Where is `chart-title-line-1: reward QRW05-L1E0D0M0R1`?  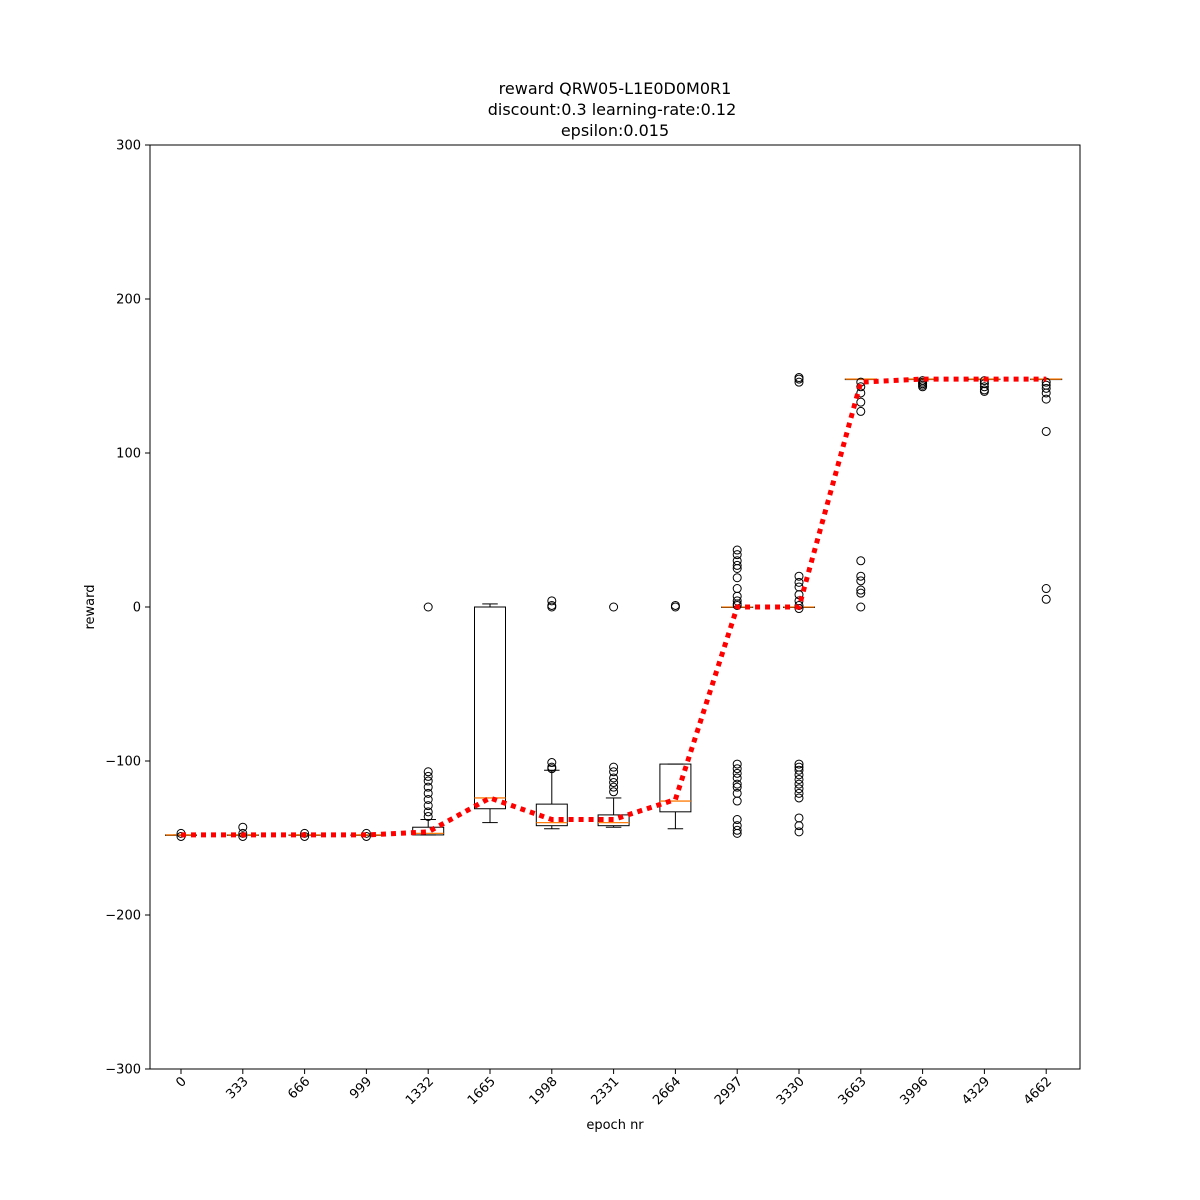 chart-title-line-1: reward QRW05-L1E0D0M0R1 is located at coordinates (615, 88).